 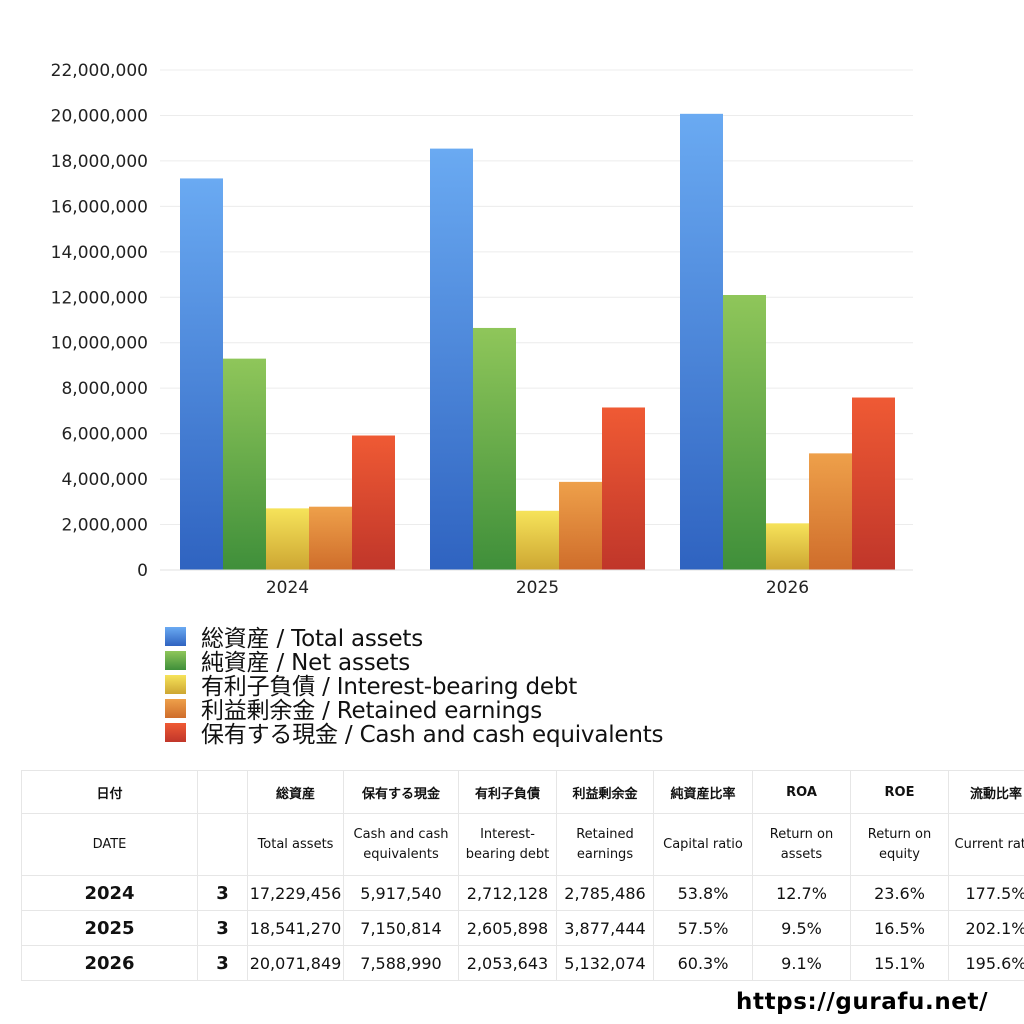 What do you see at coordinates (899, 792) in the screenshot?
I see `table-cell: ROE` at bounding box center [899, 792].